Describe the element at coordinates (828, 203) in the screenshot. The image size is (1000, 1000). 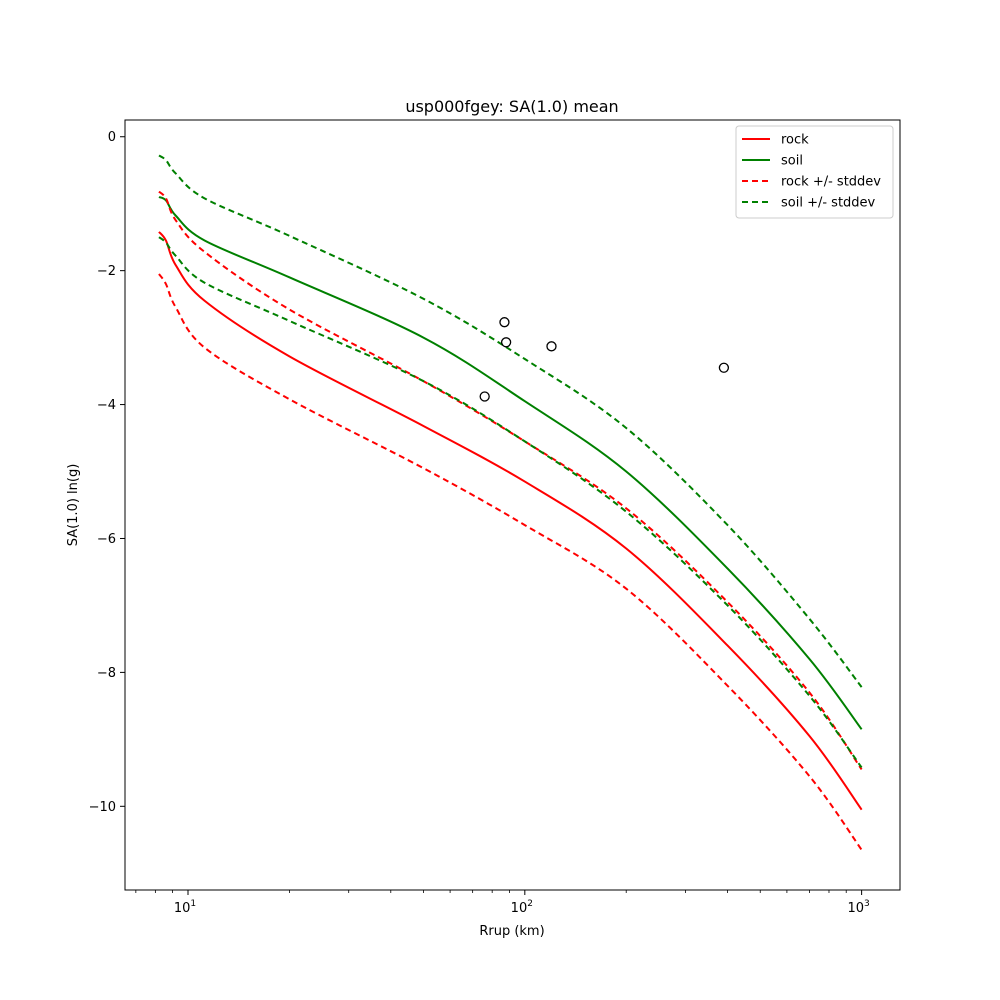
I see `legend-label: soil +/- stddev` at that location.